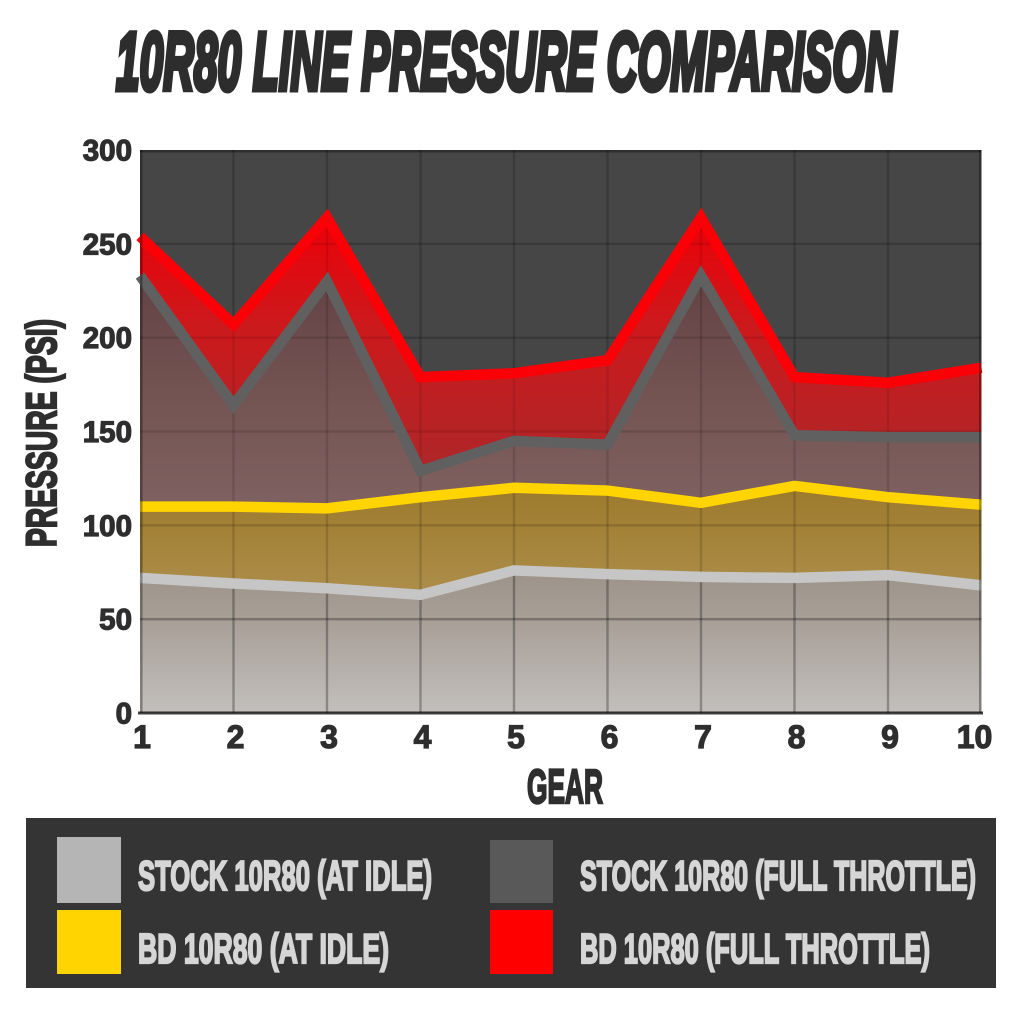 Image resolution: width=1024 pixels, height=1024 pixels. Describe the element at coordinates (506, 62) in the screenshot. I see `svg-text: 10R80 LINE PRESSURE COMPARISON` at that location.